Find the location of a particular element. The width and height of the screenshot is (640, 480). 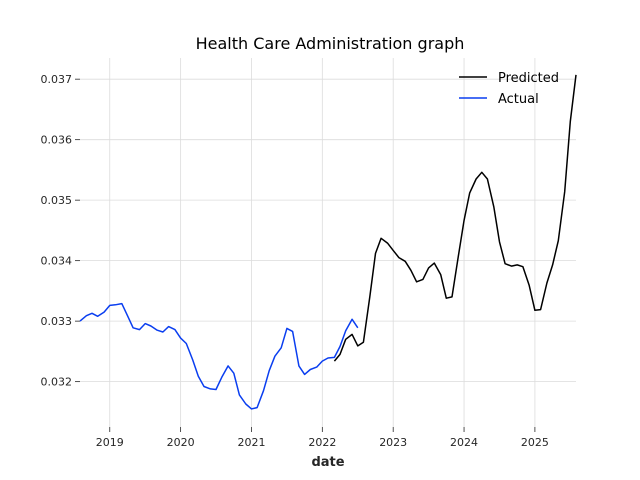

legend-label-actual: Actual is located at coordinates (518, 99).